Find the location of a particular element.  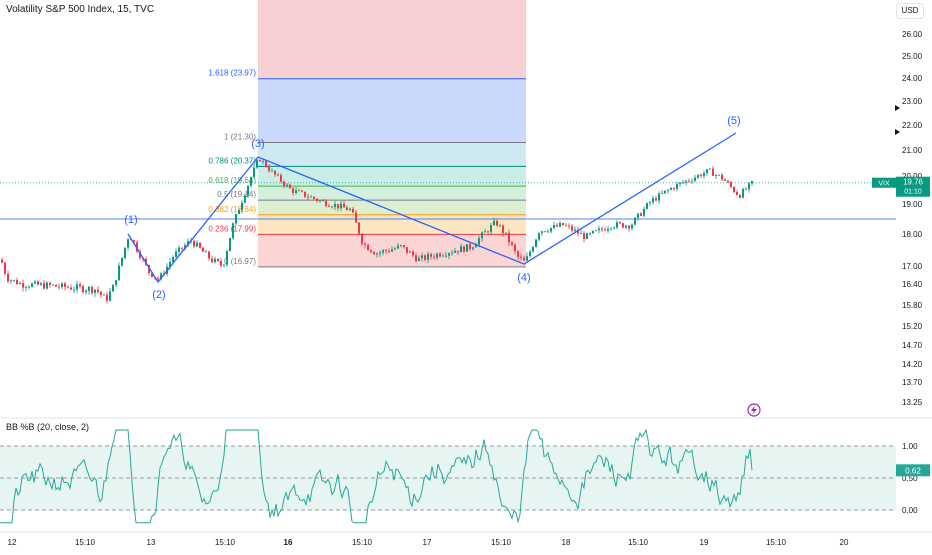

indicator-value-badge is located at coordinates (913, 470).